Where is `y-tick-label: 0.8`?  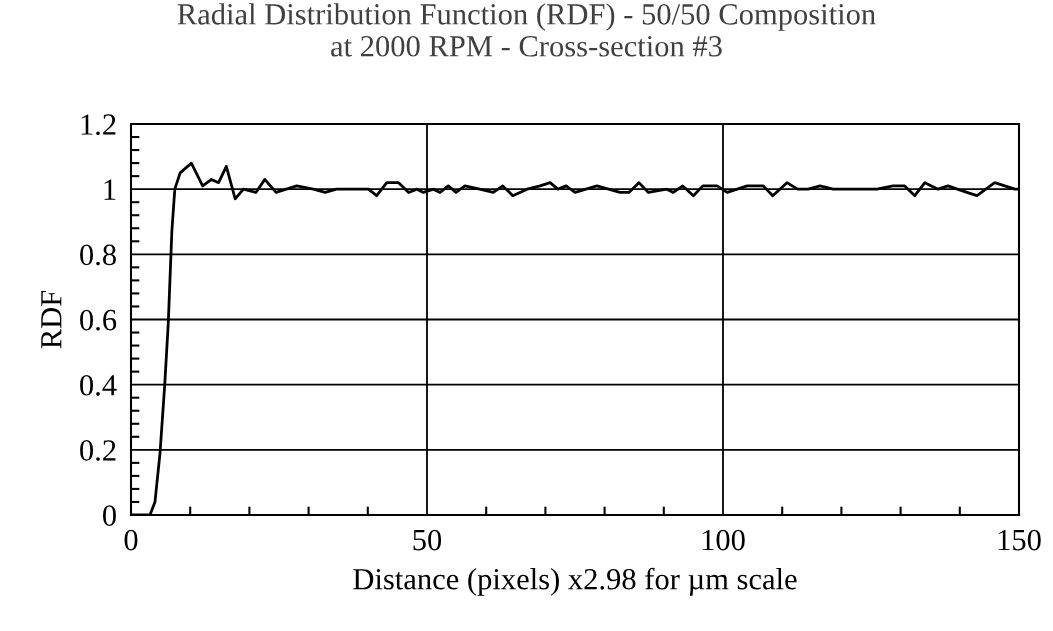 y-tick-label: 0.8 is located at coordinates (98, 255).